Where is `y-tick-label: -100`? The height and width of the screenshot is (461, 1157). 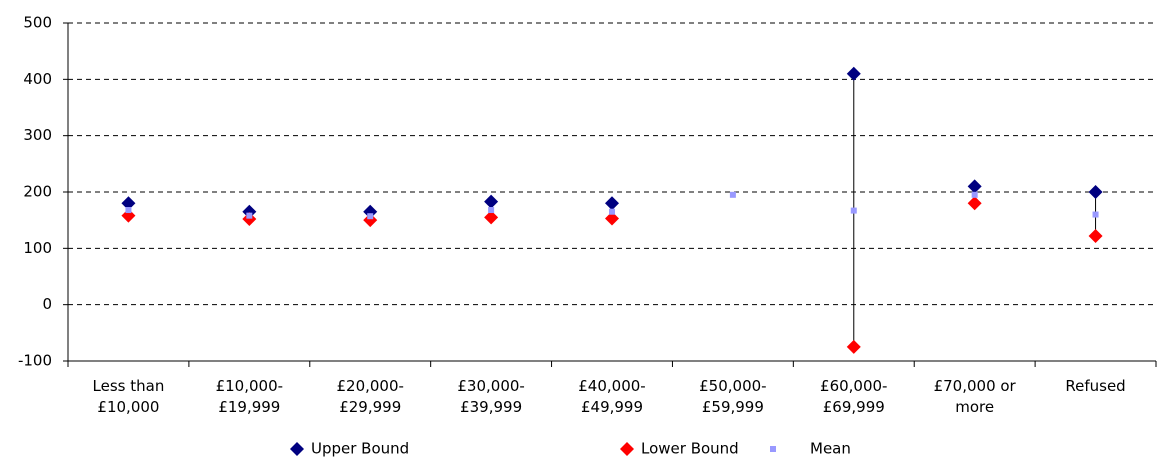 y-tick-label: -100 is located at coordinates (35, 361).